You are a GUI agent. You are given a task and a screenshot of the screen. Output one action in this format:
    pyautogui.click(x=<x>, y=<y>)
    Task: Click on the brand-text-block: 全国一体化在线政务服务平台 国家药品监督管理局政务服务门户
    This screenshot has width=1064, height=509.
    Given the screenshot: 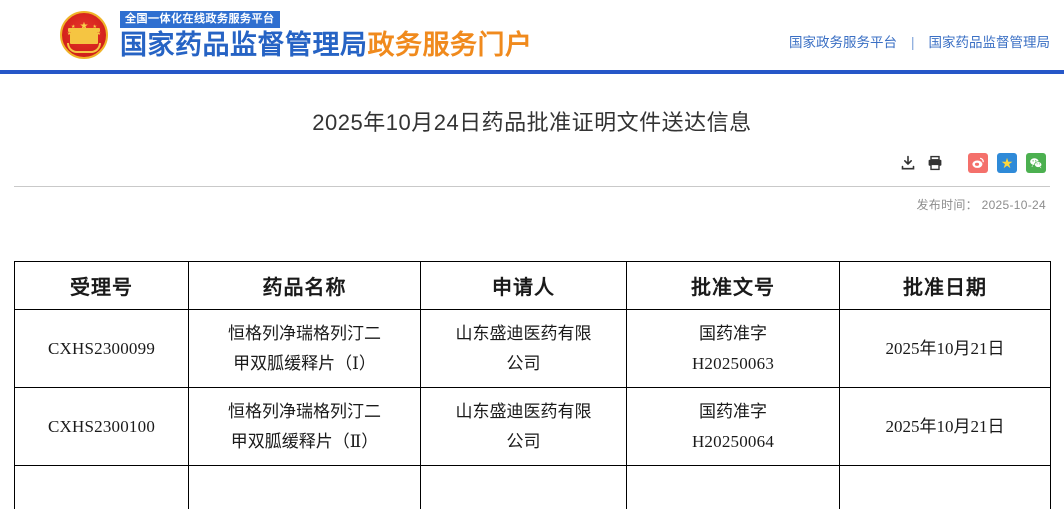 What is the action you would take?
    pyautogui.click(x=326, y=35)
    